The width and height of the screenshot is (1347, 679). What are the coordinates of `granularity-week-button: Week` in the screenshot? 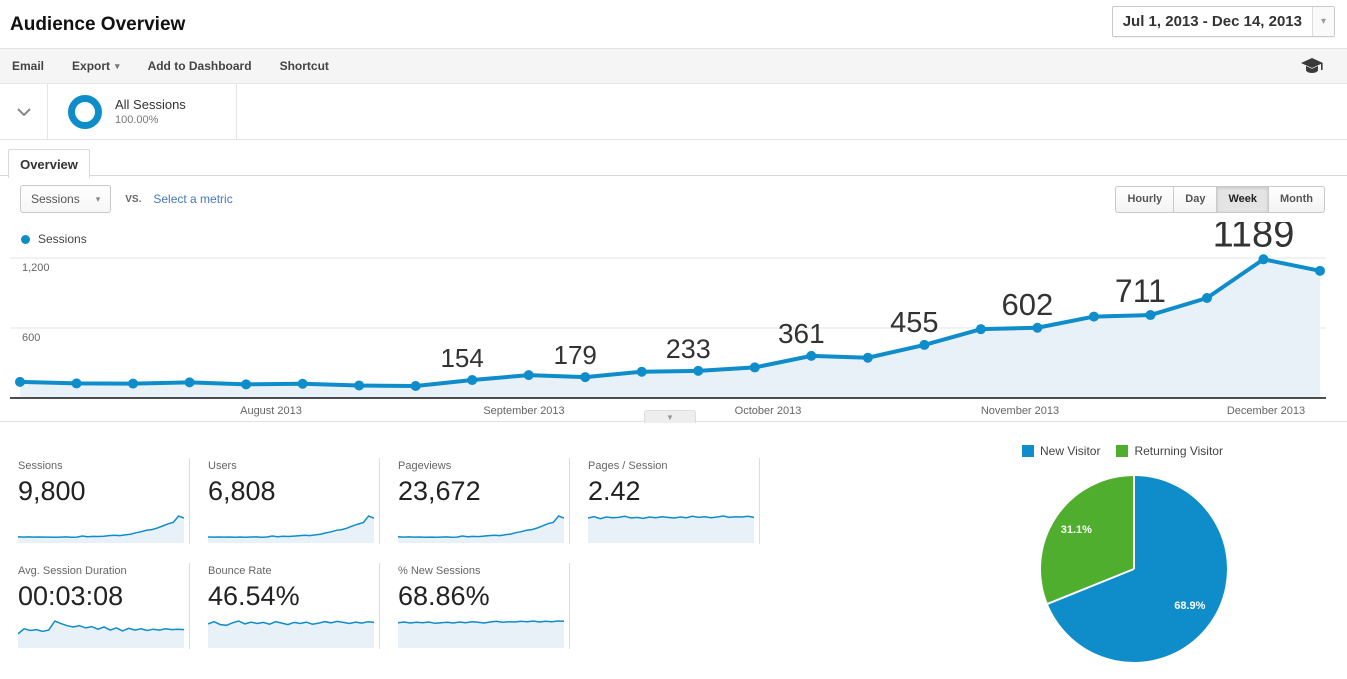 It's located at (1243, 199).